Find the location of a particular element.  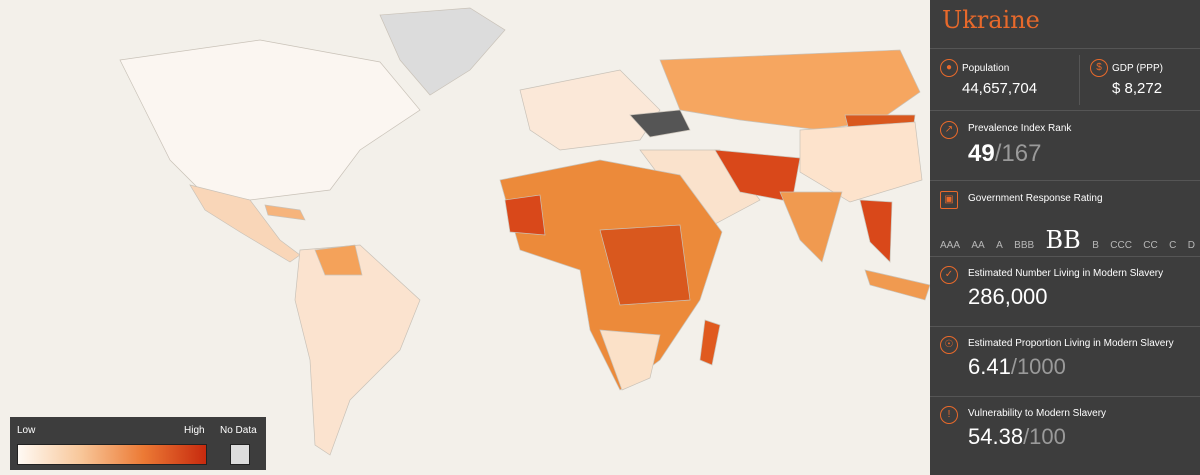

europe is located at coordinates (590, 110).